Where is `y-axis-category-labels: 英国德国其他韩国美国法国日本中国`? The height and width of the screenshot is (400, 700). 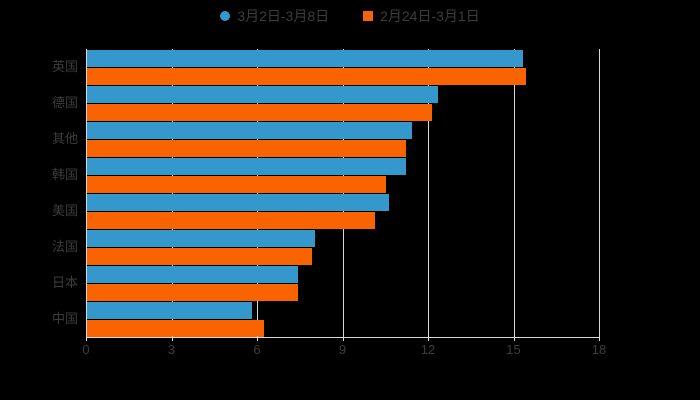 y-axis-category-labels: 英国德国其他韩国美国法国日本中国 is located at coordinates (39, 193).